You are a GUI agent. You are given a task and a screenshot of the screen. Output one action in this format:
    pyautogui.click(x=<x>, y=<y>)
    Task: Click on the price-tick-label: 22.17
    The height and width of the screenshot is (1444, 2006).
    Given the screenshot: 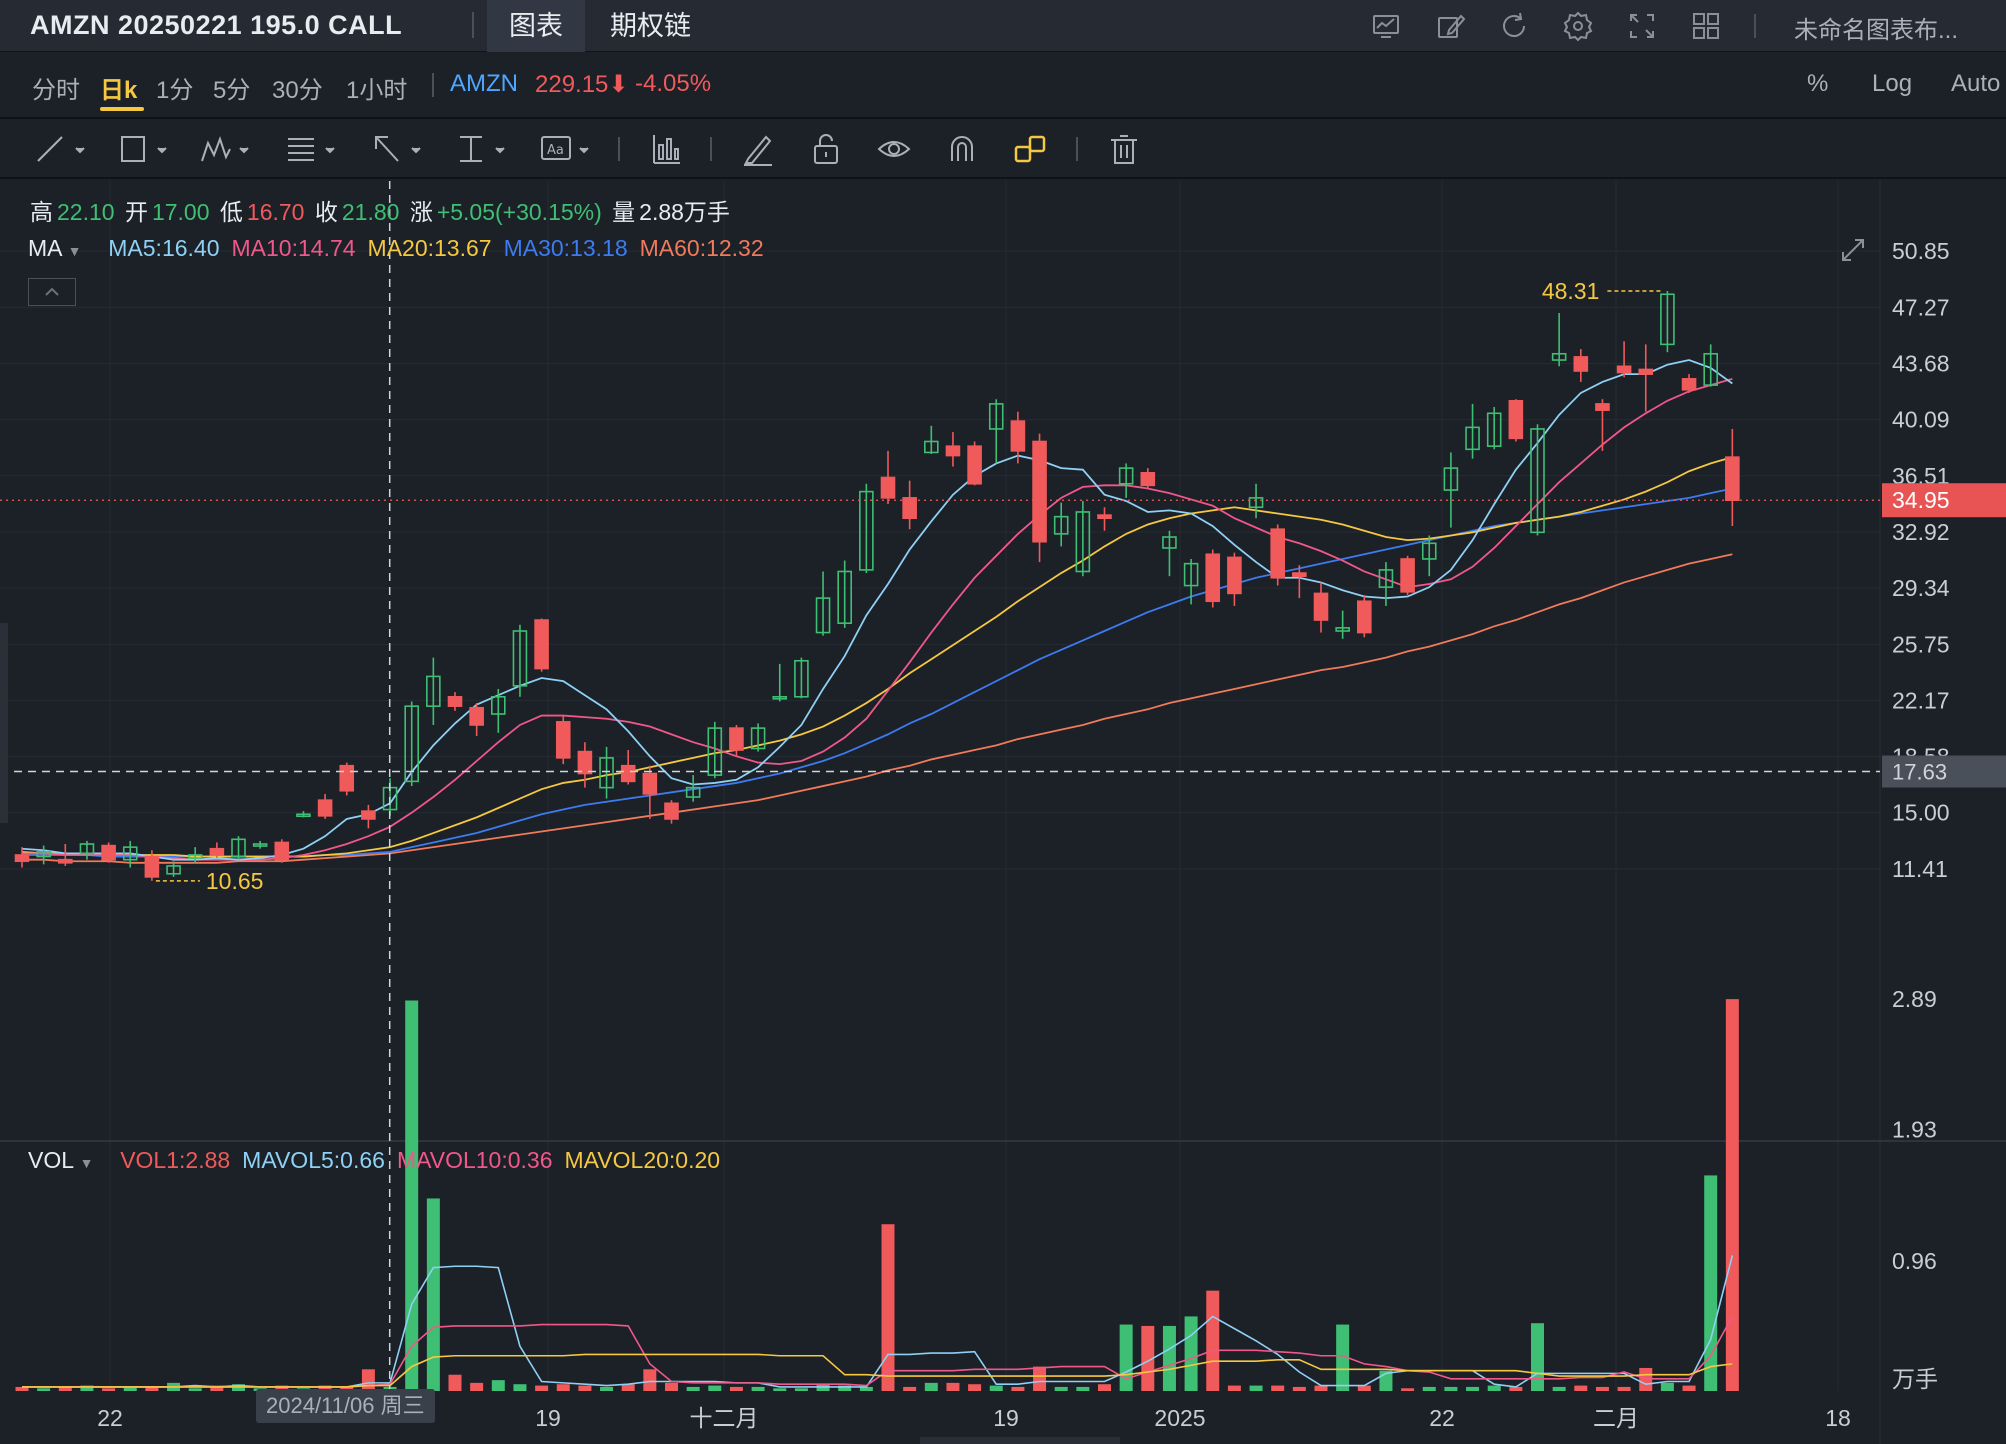 What is the action you would take?
    pyautogui.click(x=1921, y=700)
    